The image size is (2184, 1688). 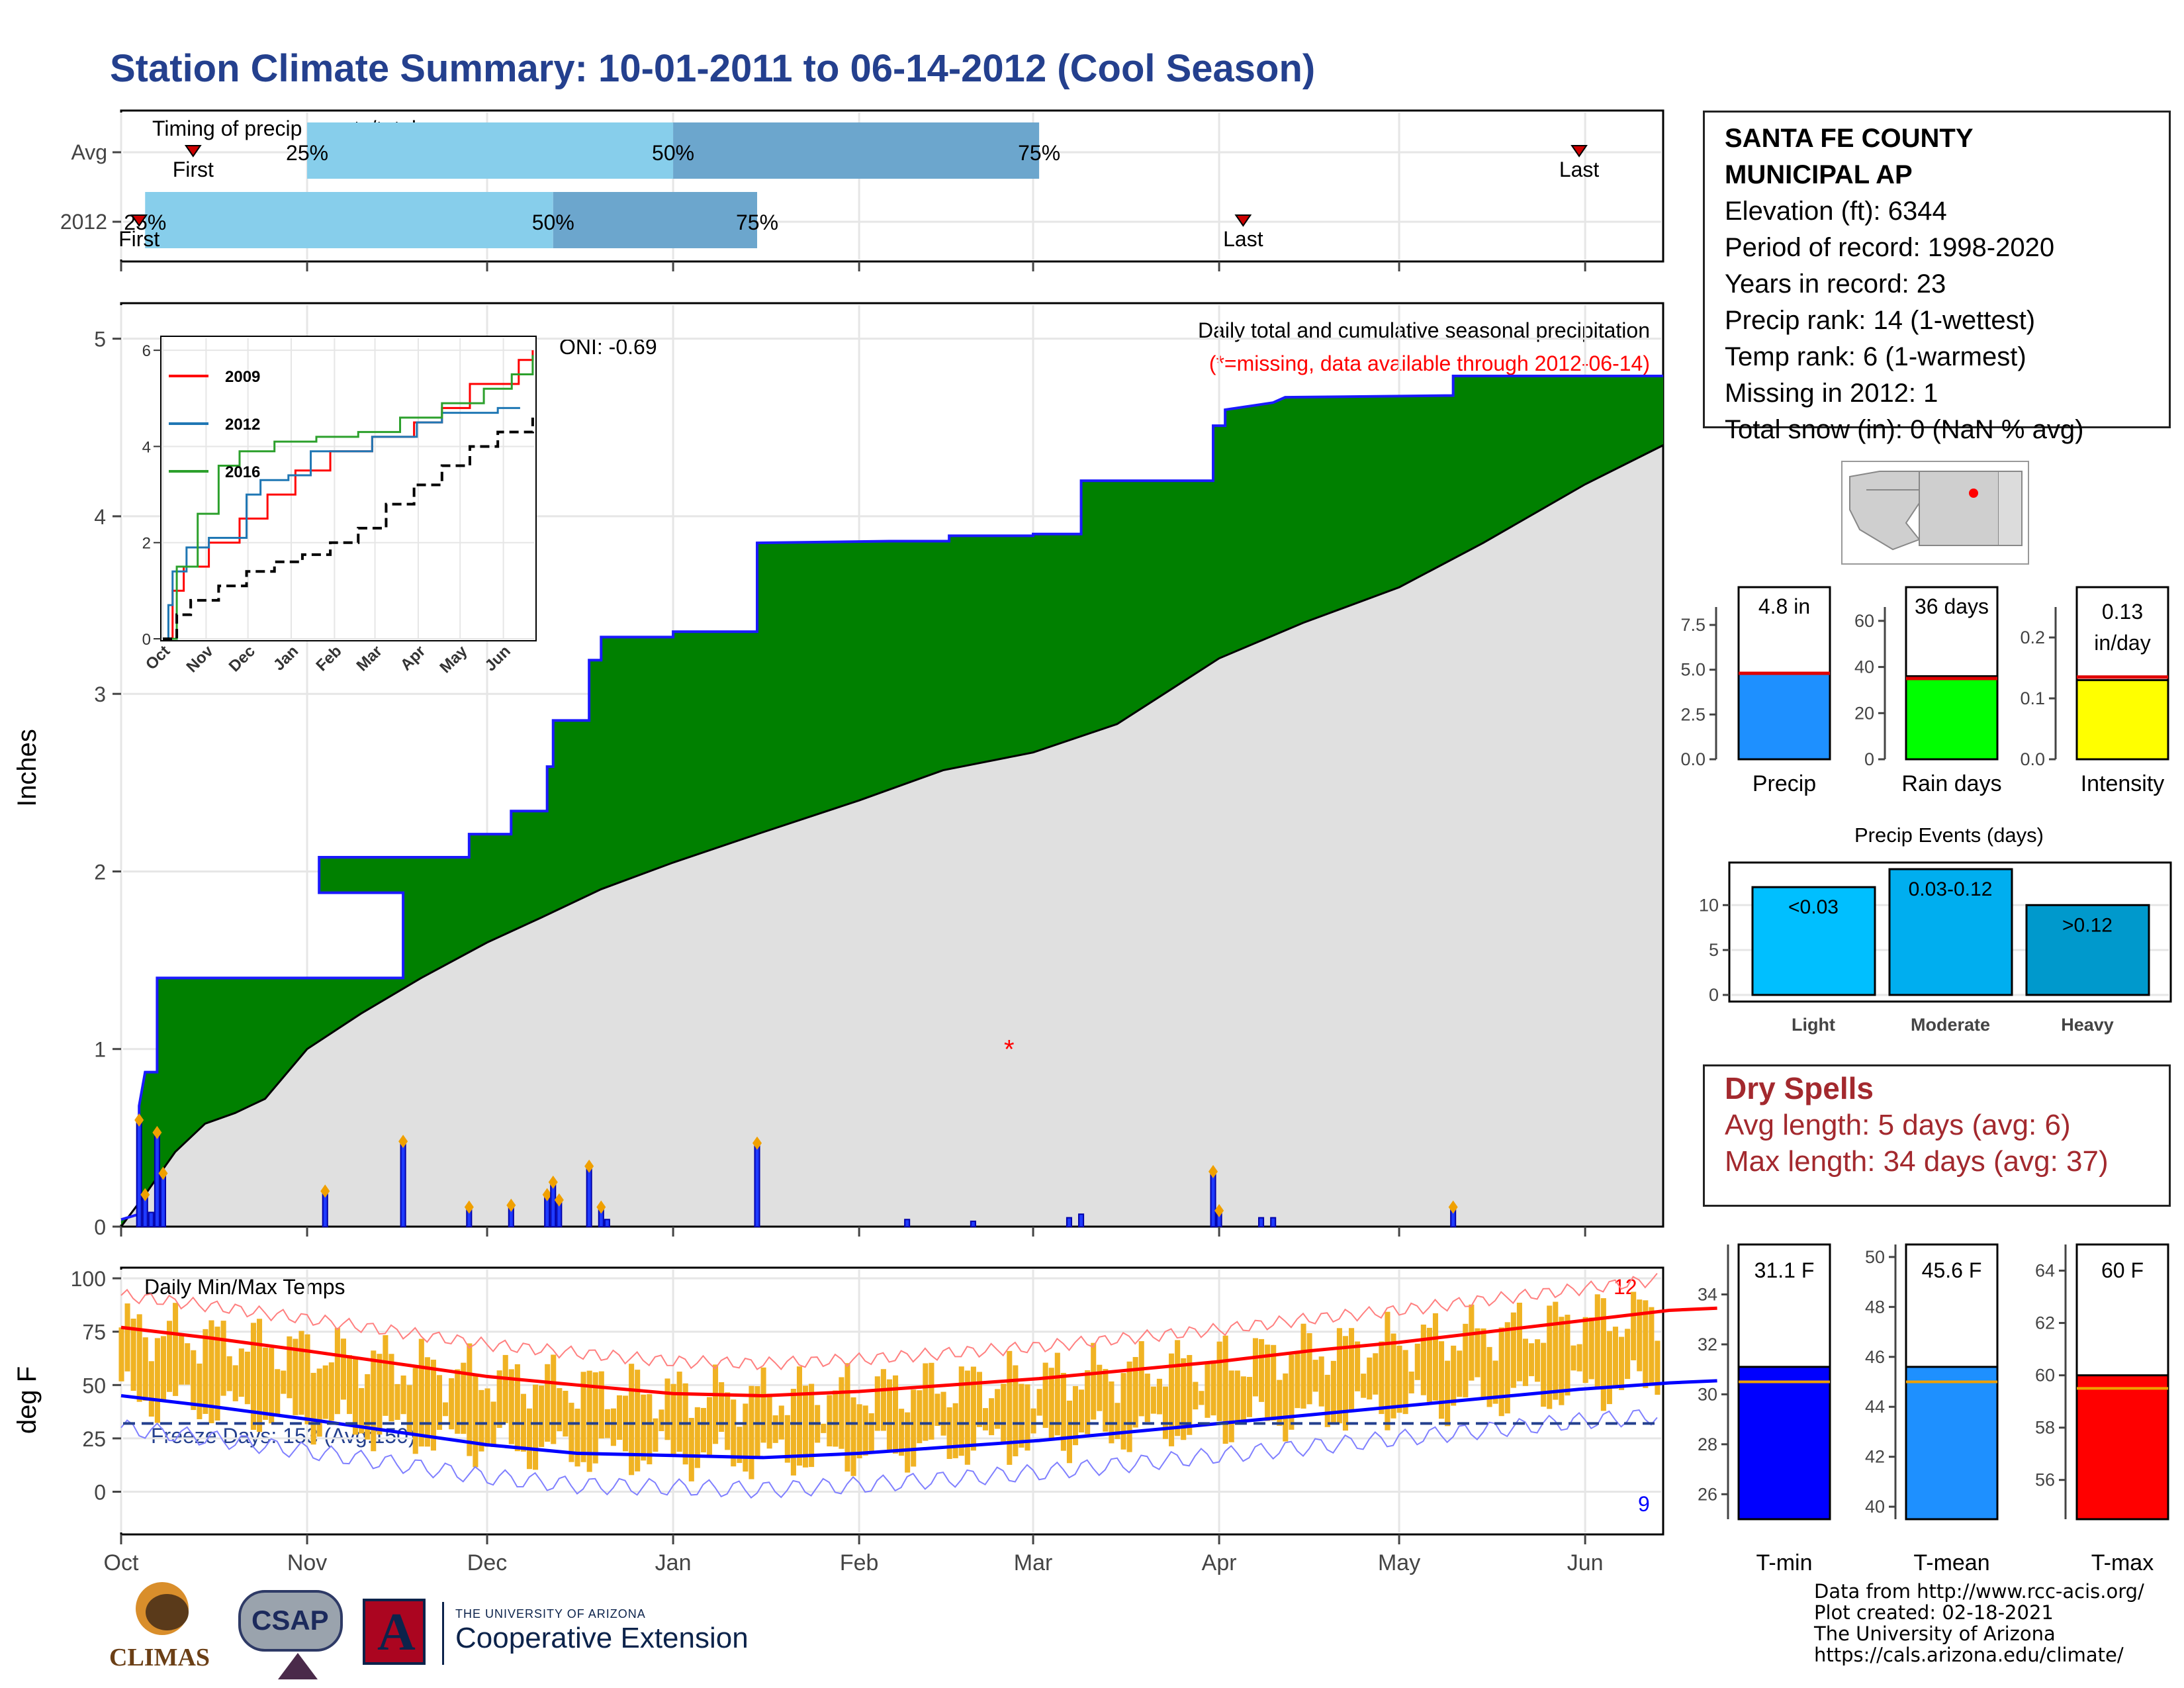 What do you see at coordinates (1714, 995) in the screenshot?
I see `events-y-tick-label: 0` at bounding box center [1714, 995].